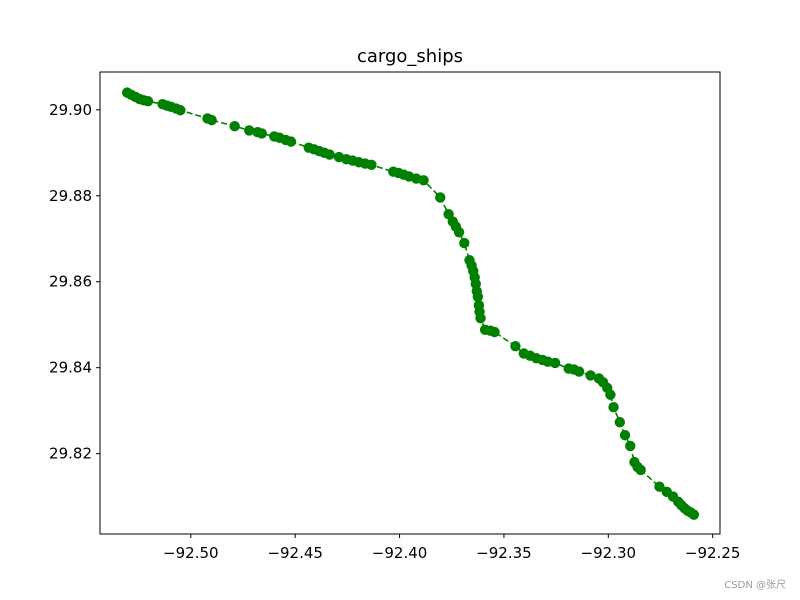 This screenshot has height=600, width=800. What do you see at coordinates (70, 282) in the screenshot?
I see `y-tick-label: 29.86` at bounding box center [70, 282].